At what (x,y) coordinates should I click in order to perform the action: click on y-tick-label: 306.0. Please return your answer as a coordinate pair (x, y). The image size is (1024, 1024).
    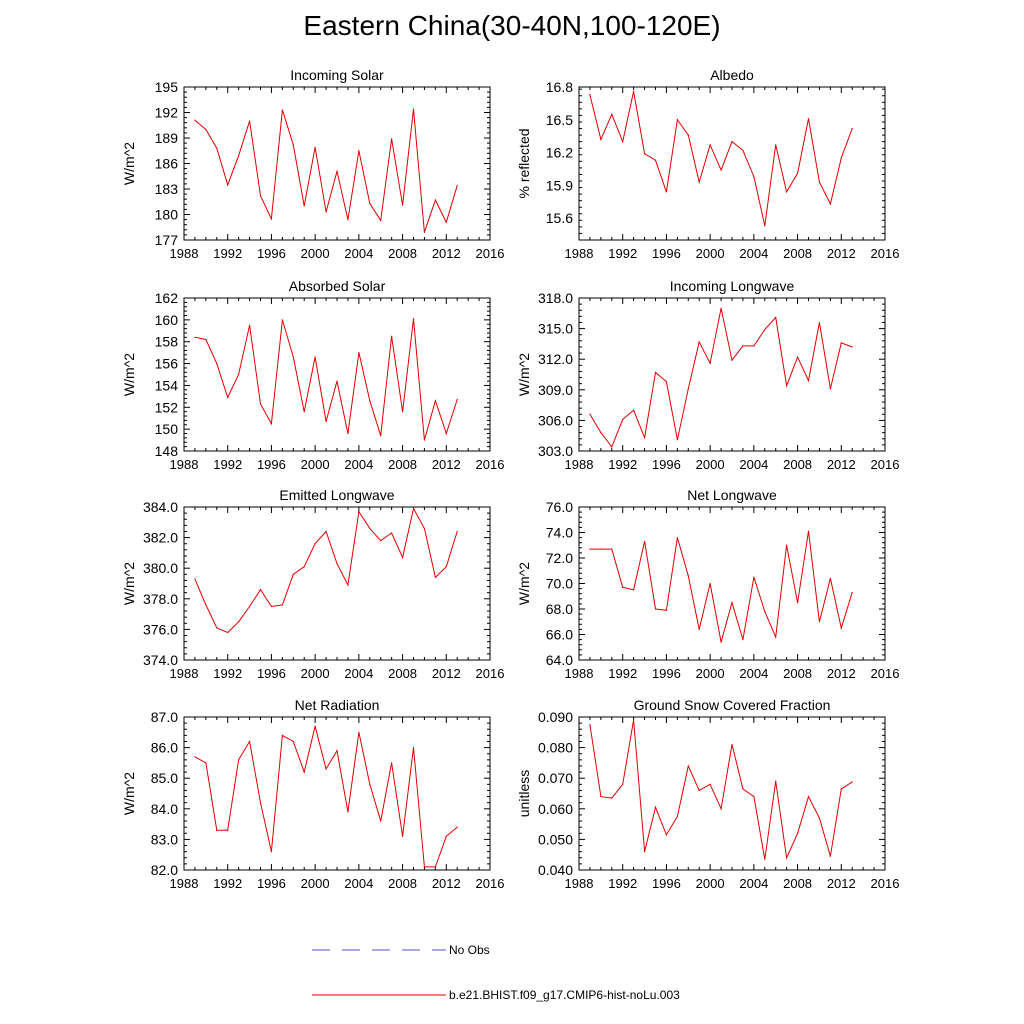
    Looking at the image, I should click on (555, 420).